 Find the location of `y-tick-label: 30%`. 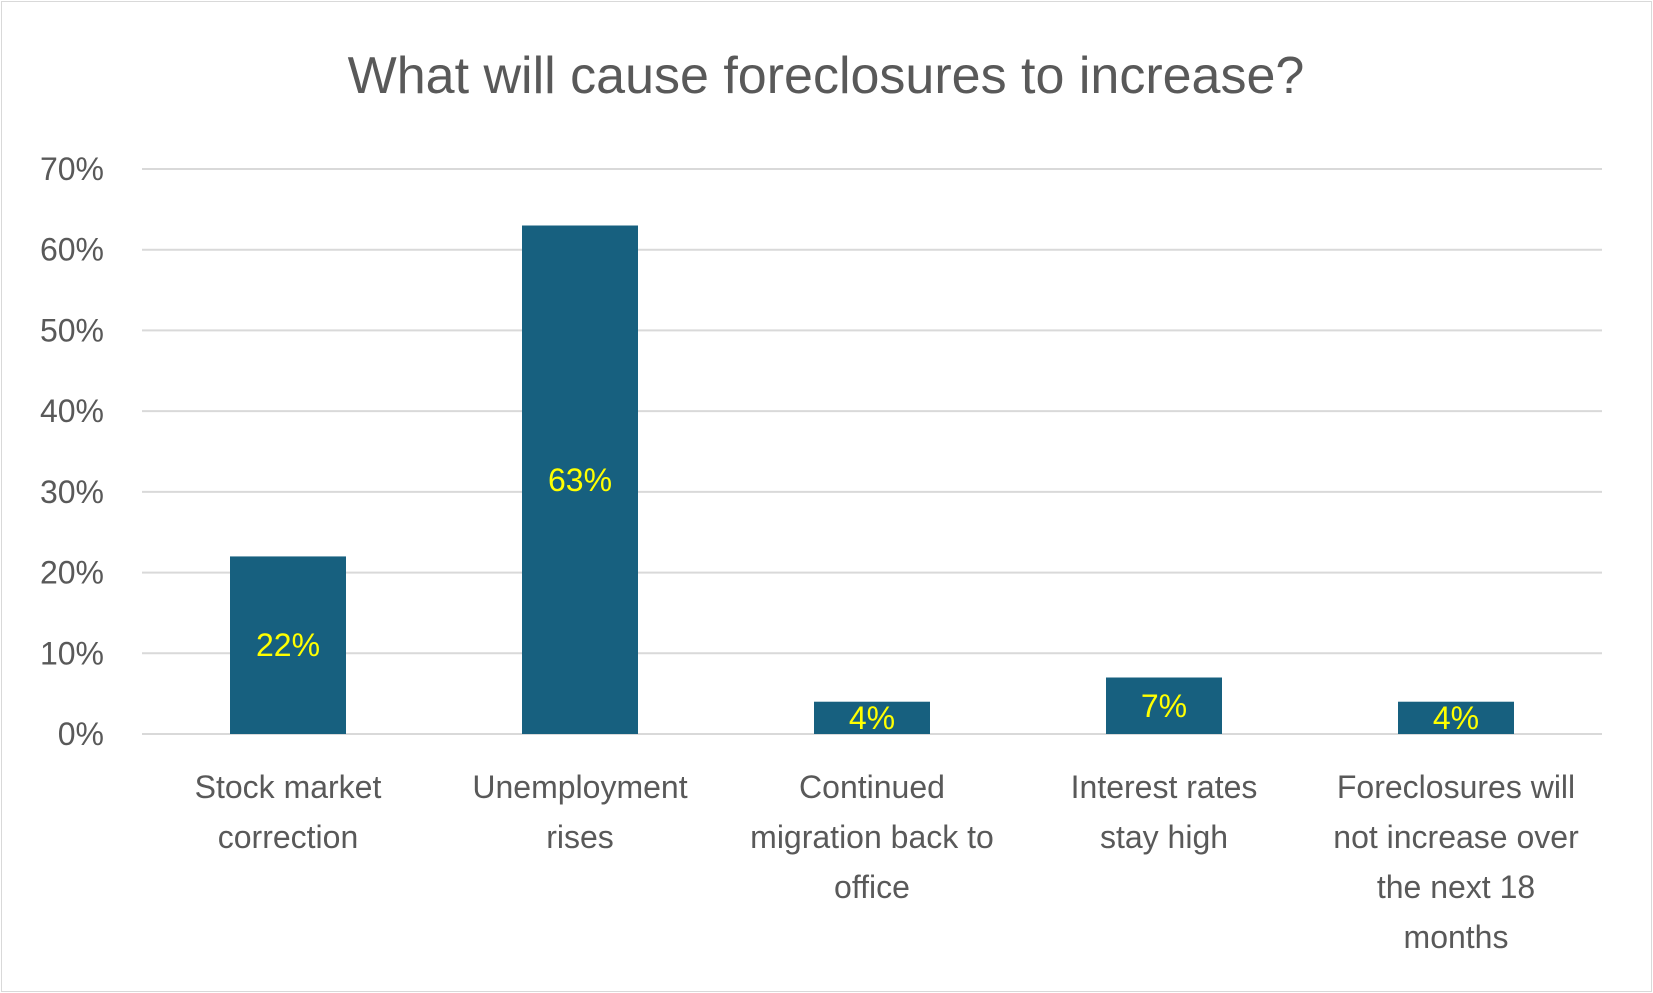

y-tick-label: 30% is located at coordinates (72, 492).